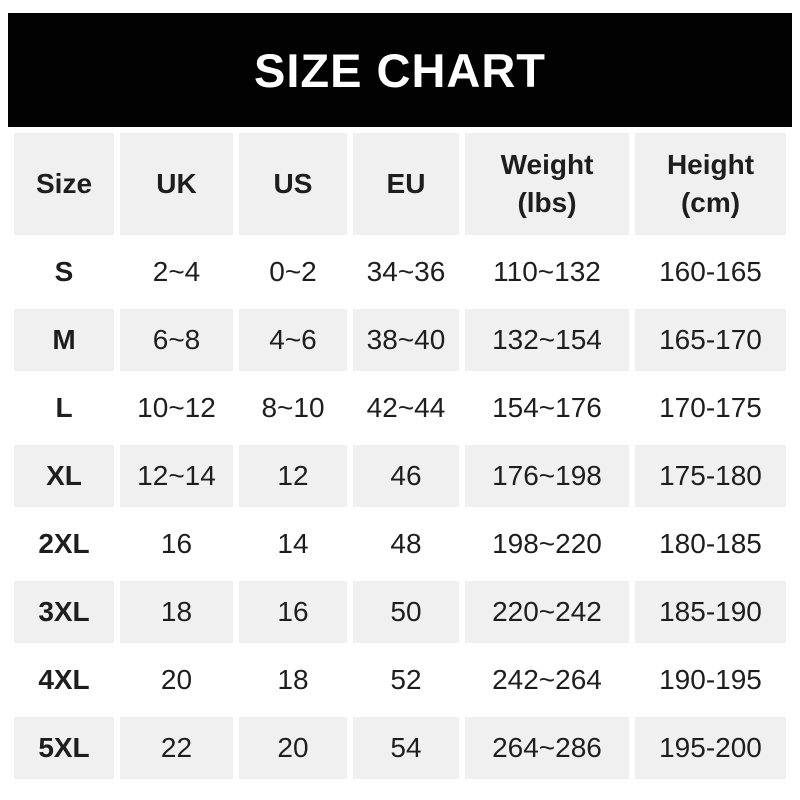  Describe the element at coordinates (406, 748) in the screenshot. I see `eu-cell: 54` at that location.